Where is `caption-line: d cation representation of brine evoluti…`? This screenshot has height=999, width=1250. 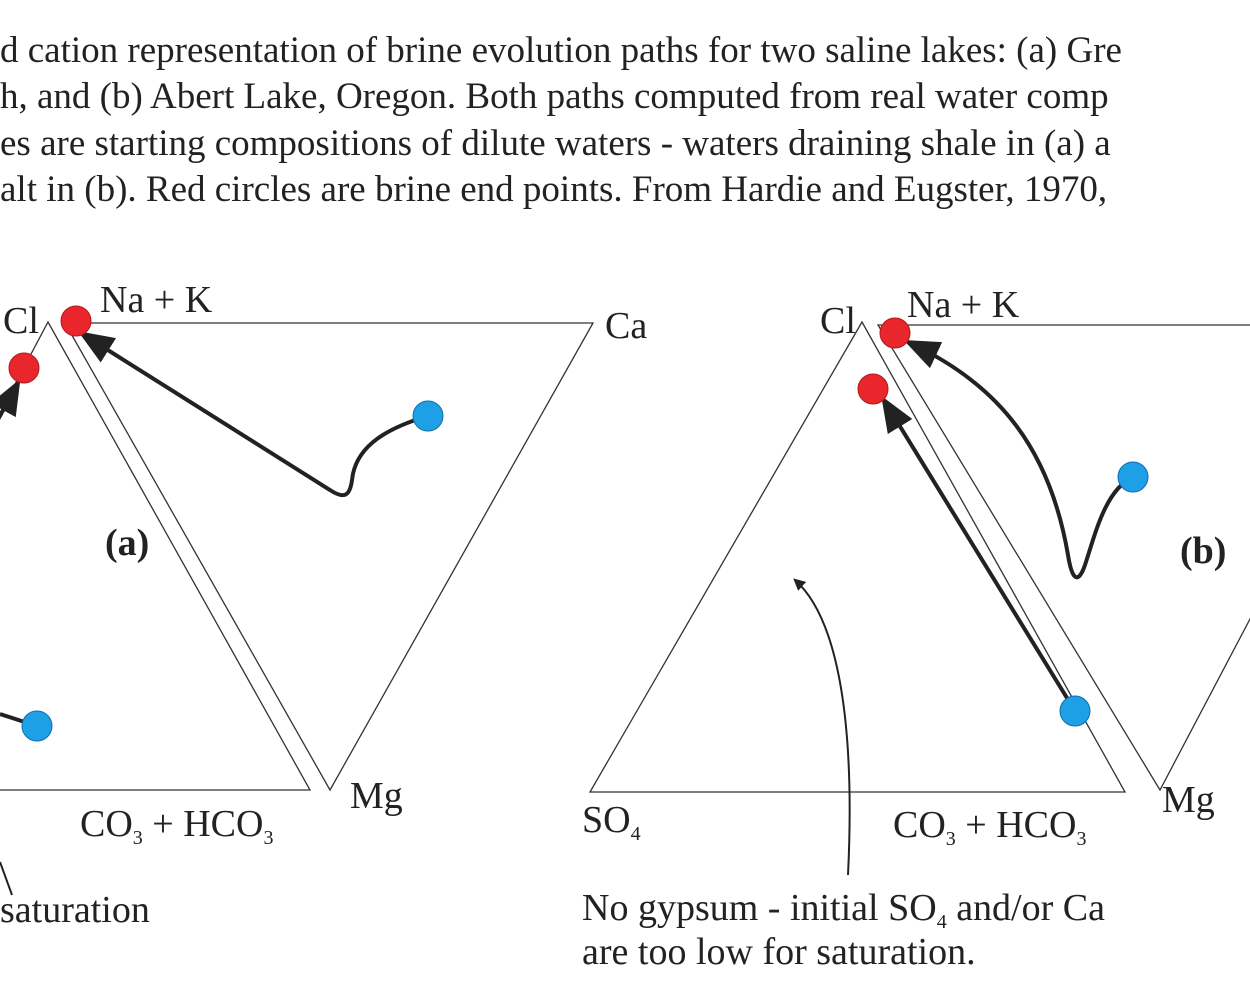 caption-line: d cation representation of brine evoluti… is located at coordinates (561, 50).